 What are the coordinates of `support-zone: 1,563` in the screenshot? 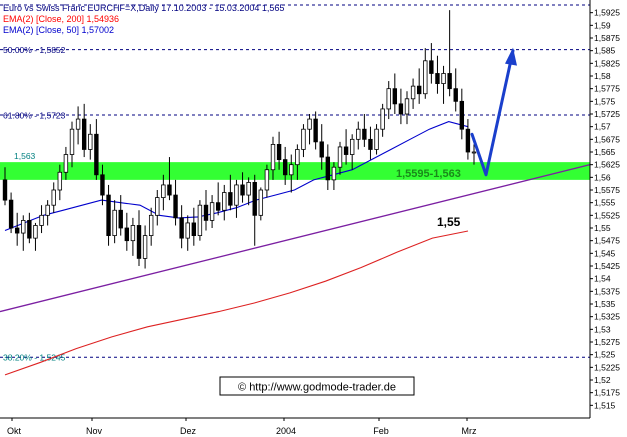 It's located at (295, 165).